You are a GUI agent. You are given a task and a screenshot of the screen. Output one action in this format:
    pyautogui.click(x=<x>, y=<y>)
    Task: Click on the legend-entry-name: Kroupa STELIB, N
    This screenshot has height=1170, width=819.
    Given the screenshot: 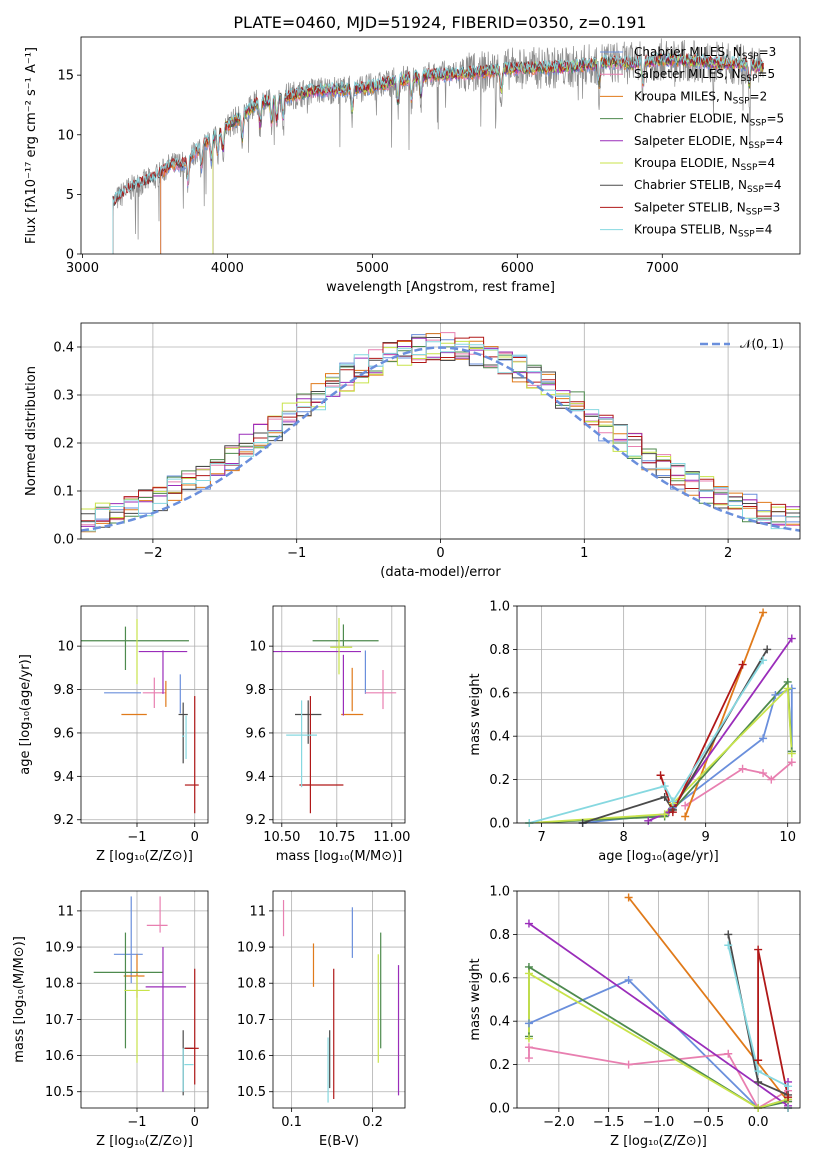 What is the action you would take?
    pyautogui.click(x=686, y=230)
    